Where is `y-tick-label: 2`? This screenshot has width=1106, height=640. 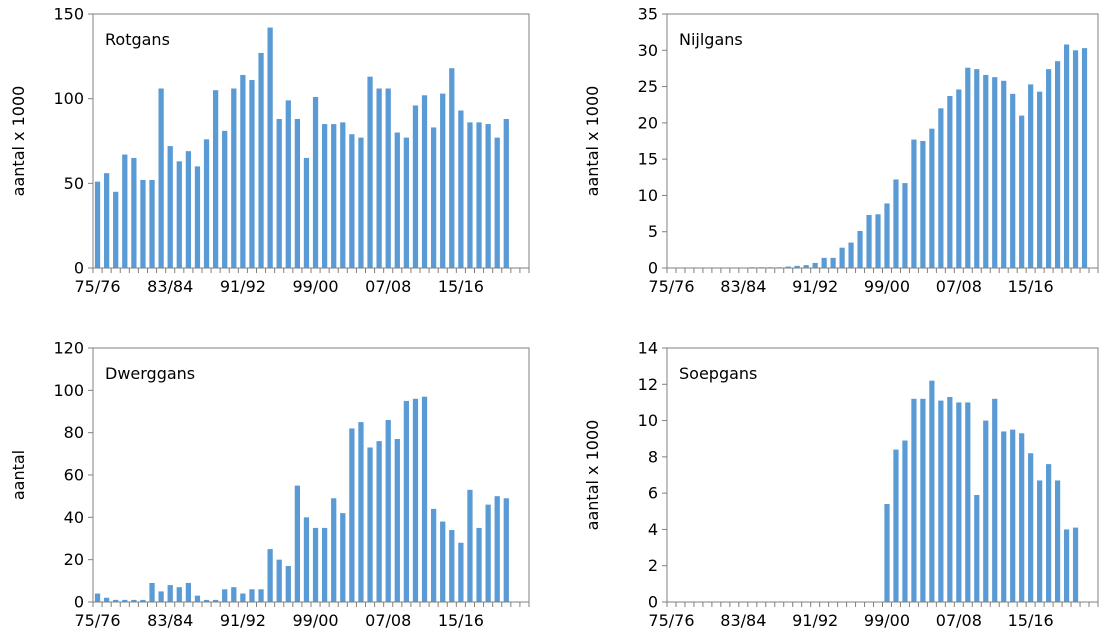
y-tick-label: 2 is located at coordinates (653, 565).